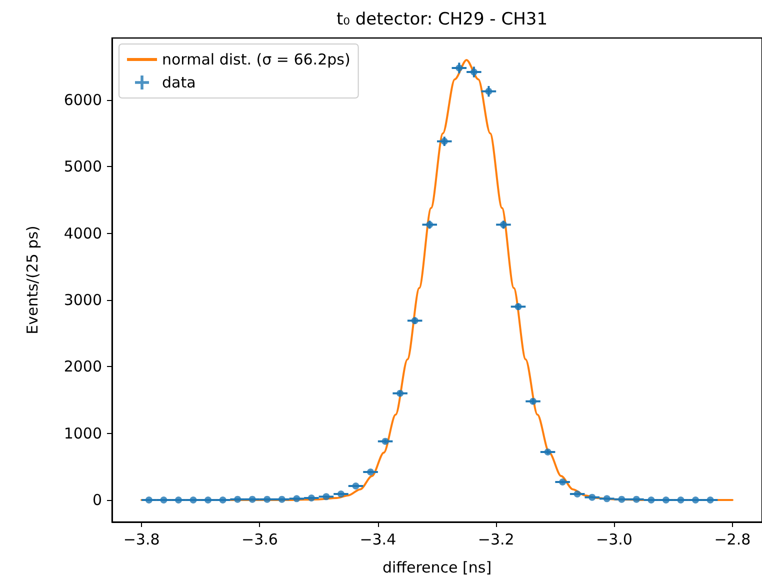 The width and height of the screenshot is (762, 580). Describe the element at coordinates (83, 367) in the screenshot. I see `y-tick-label: 2000` at that location.